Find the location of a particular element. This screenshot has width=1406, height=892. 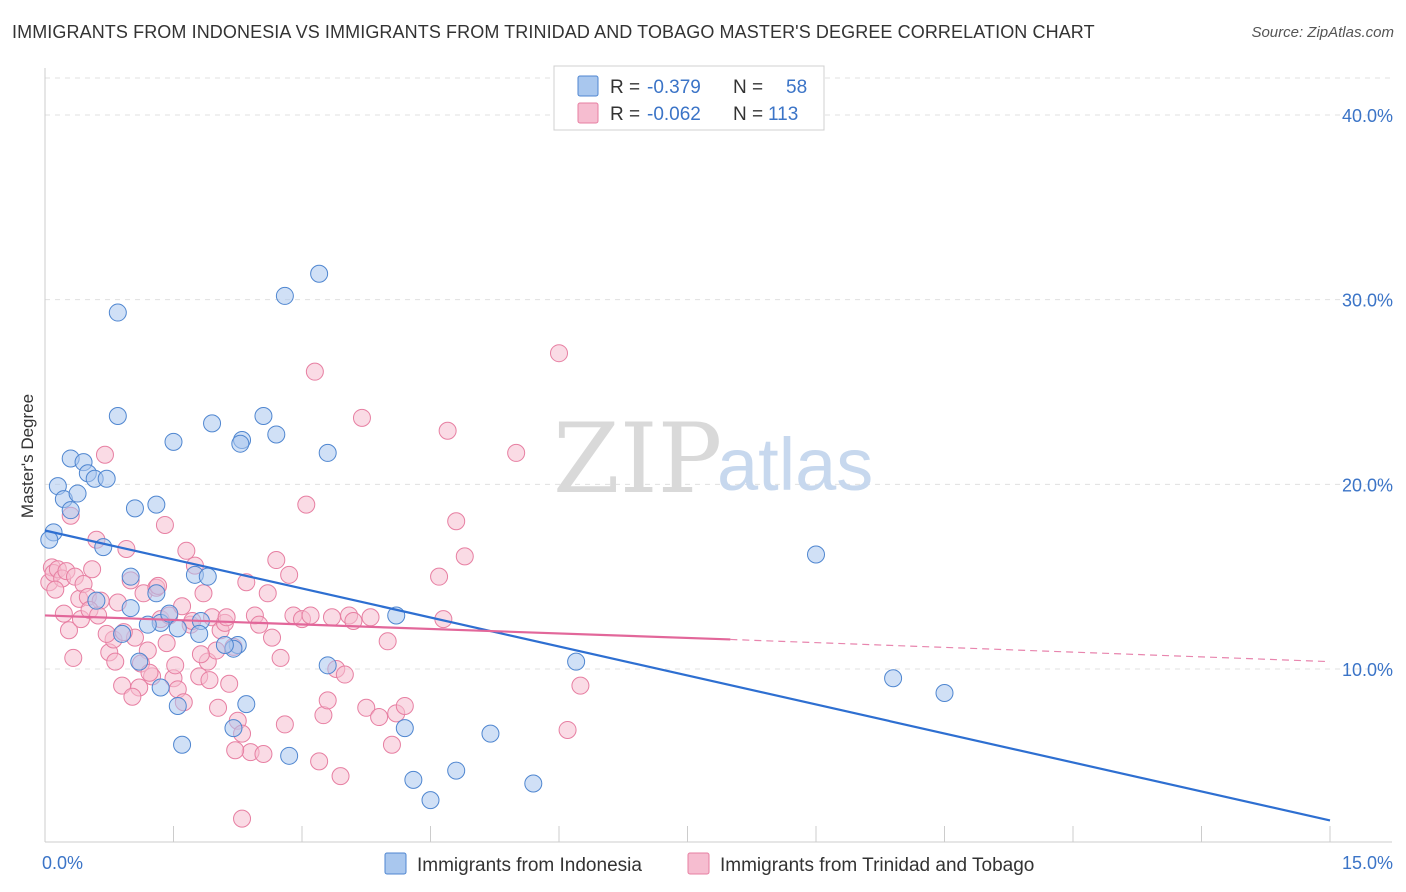

legend-n-label-1: N = is located at coordinates (748, 87).